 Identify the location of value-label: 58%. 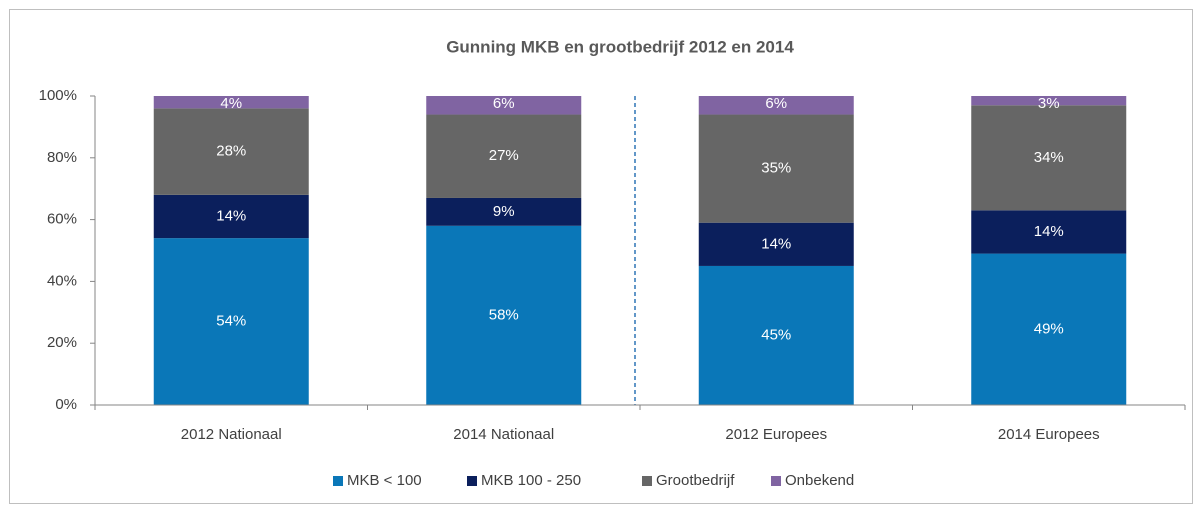
(504, 314).